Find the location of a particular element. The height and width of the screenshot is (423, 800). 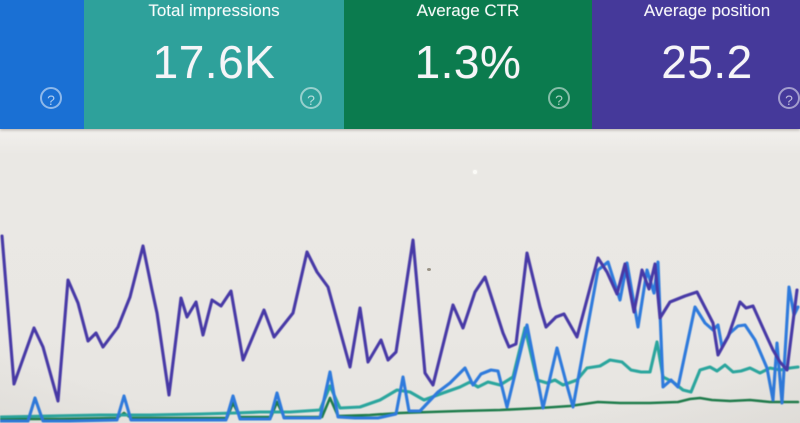

metric-card-ctr: Average CTR 1.3% ? is located at coordinates (468, 64).